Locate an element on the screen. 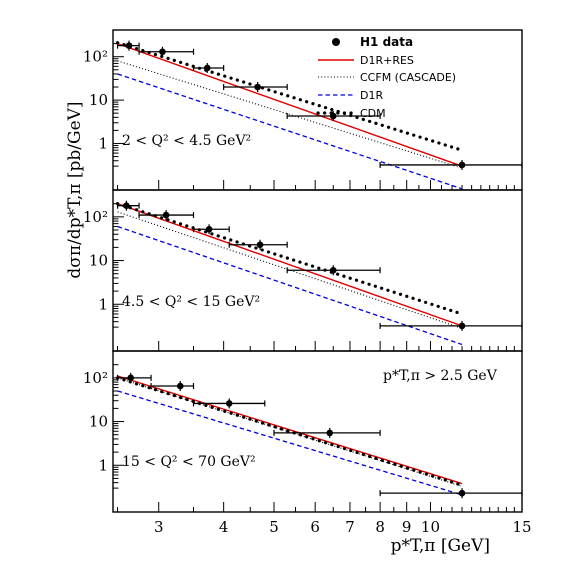  x-axis-title: p*T,π [GeV] is located at coordinates (440, 546).